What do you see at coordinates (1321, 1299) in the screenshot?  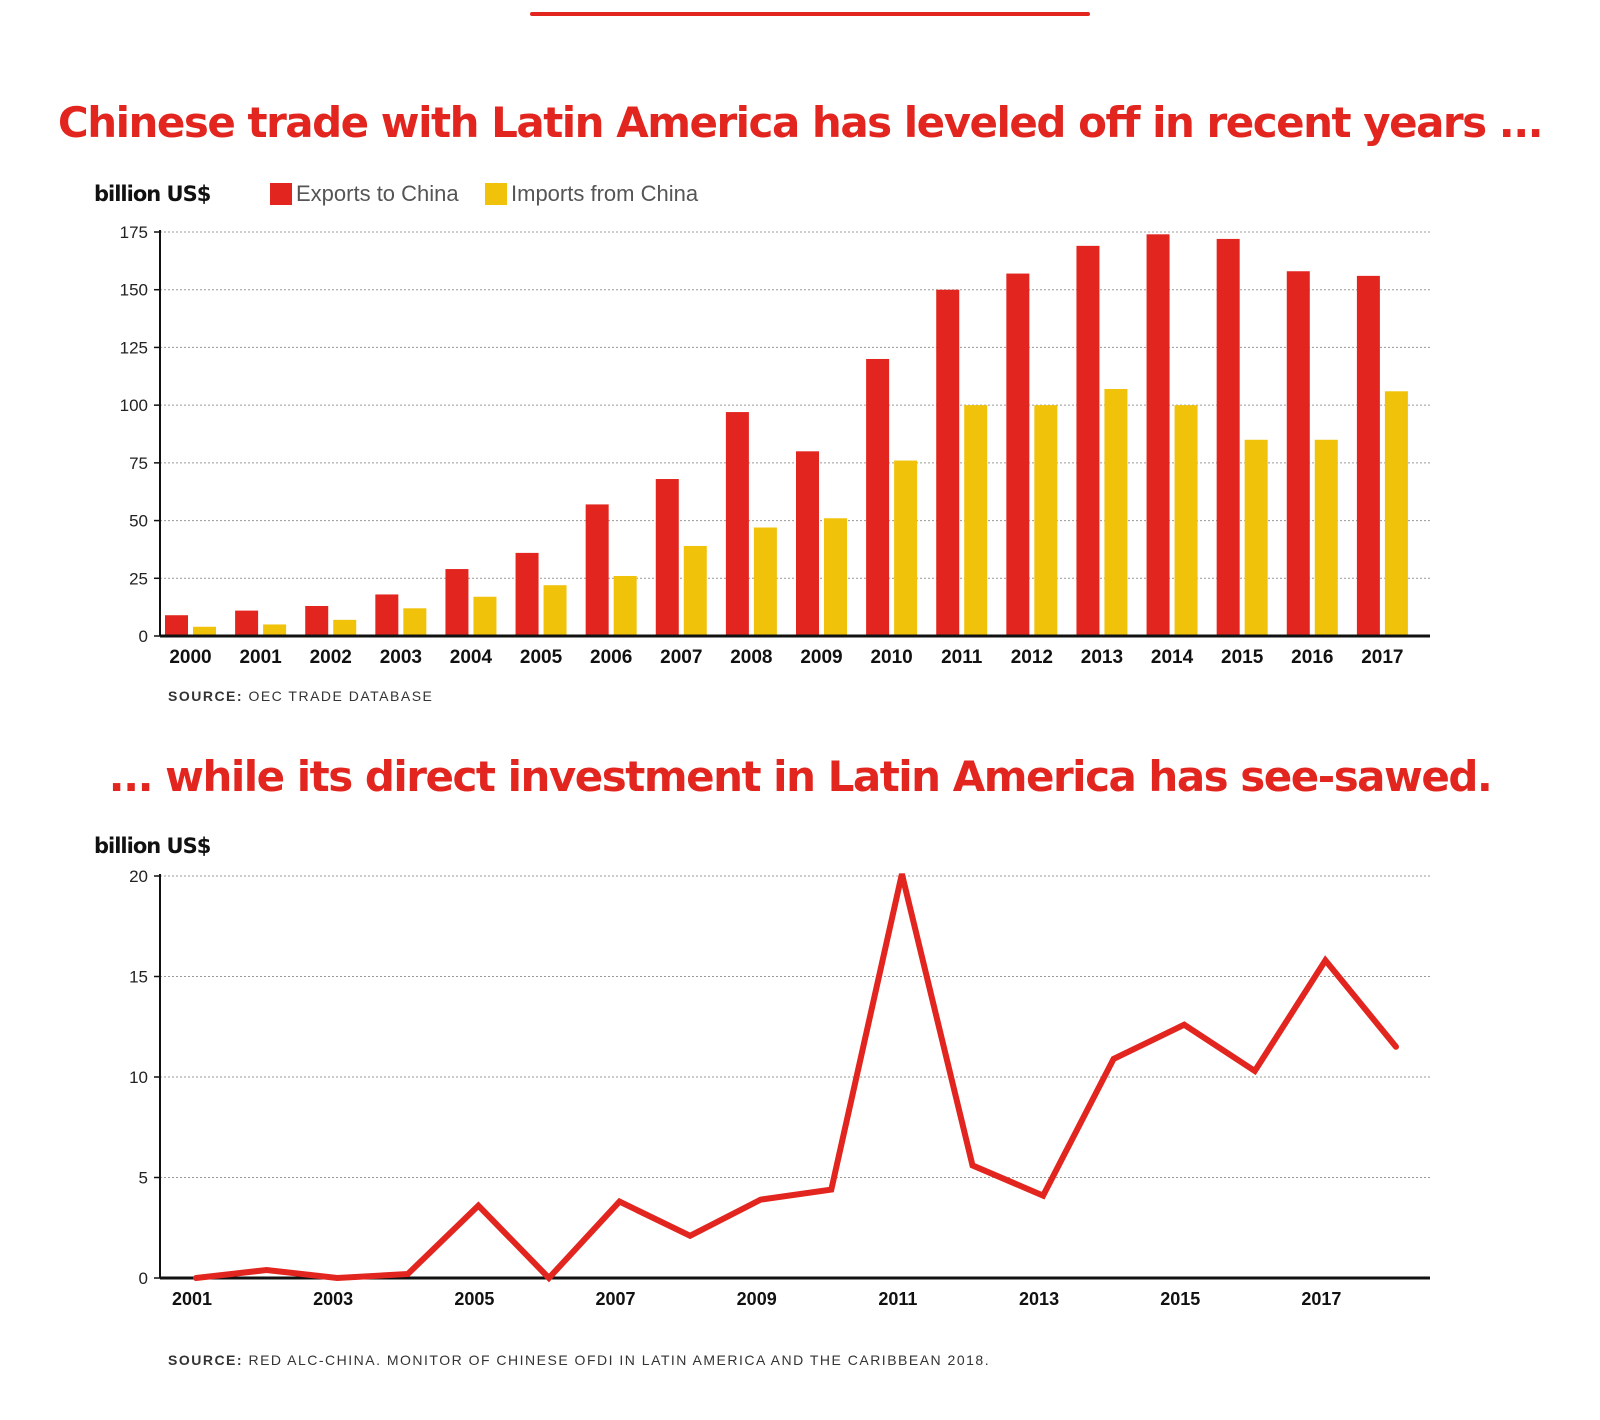 I see `line-xtick-label: 2017` at bounding box center [1321, 1299].